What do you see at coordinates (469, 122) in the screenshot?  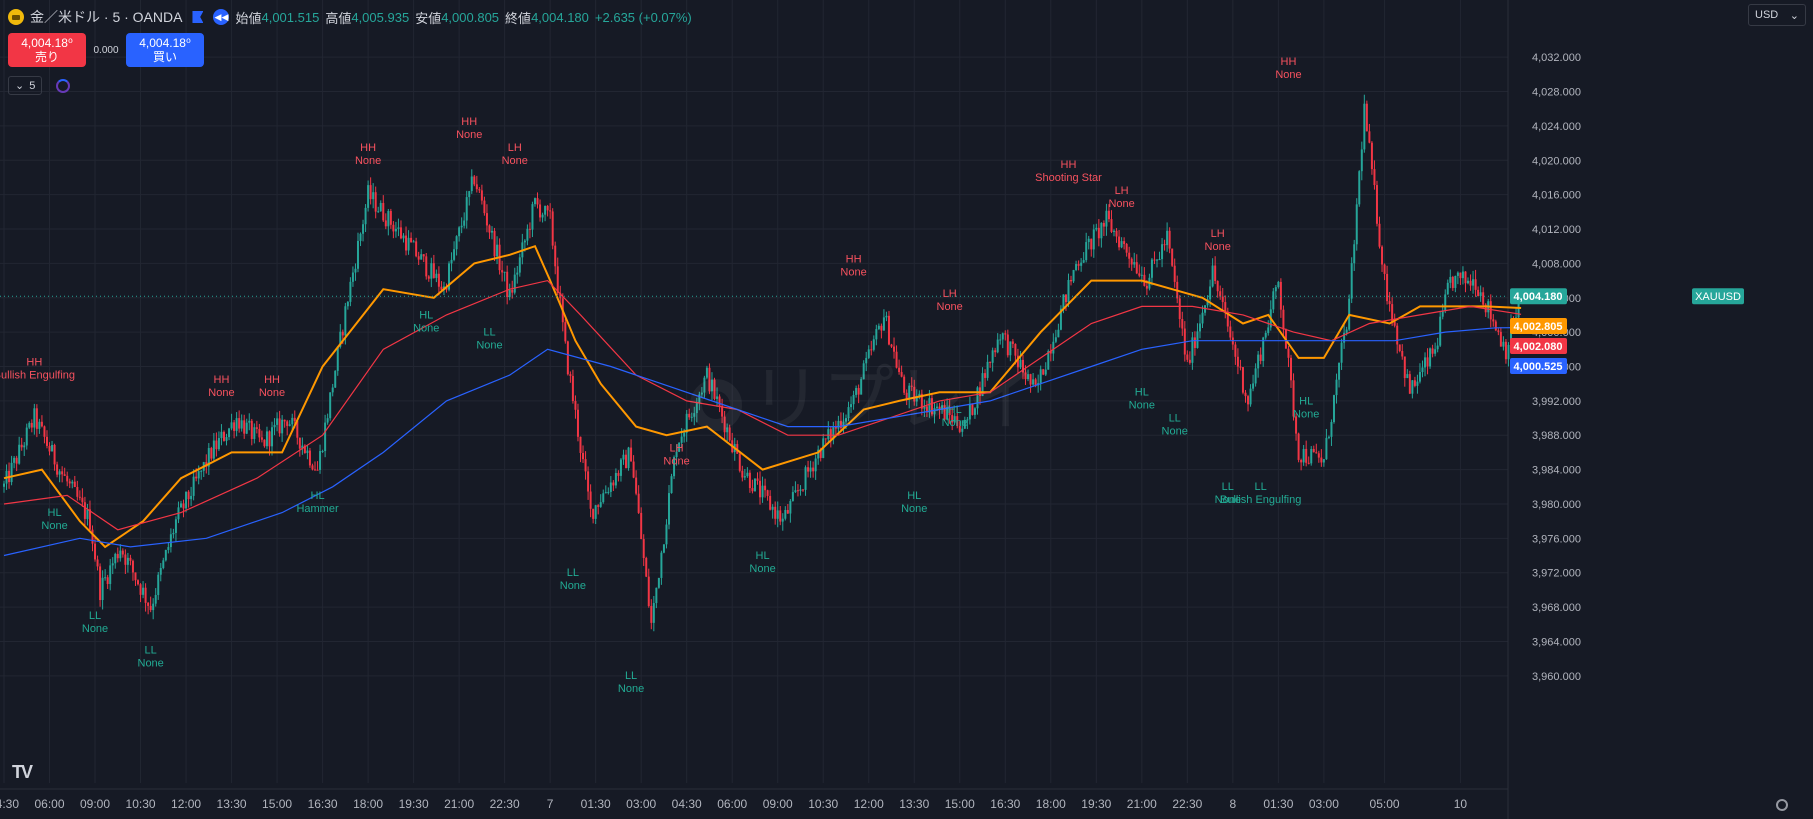 I see `swing-label: HH` at bounding box center [469, 122].